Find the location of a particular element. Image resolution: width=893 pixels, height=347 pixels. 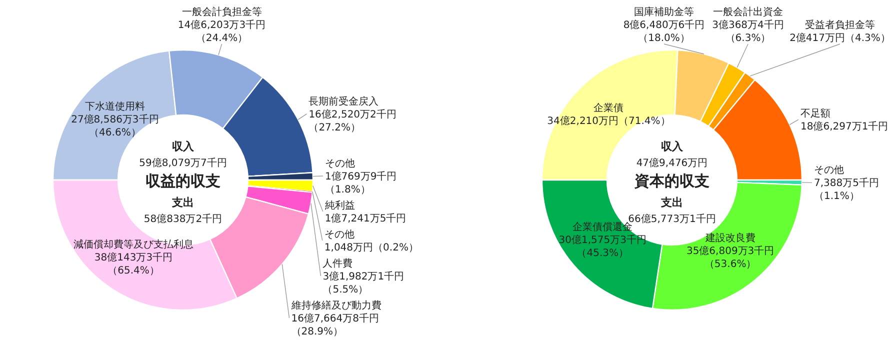

annotation: 59億8,079万7千円 is located at coordinates (183, 163).